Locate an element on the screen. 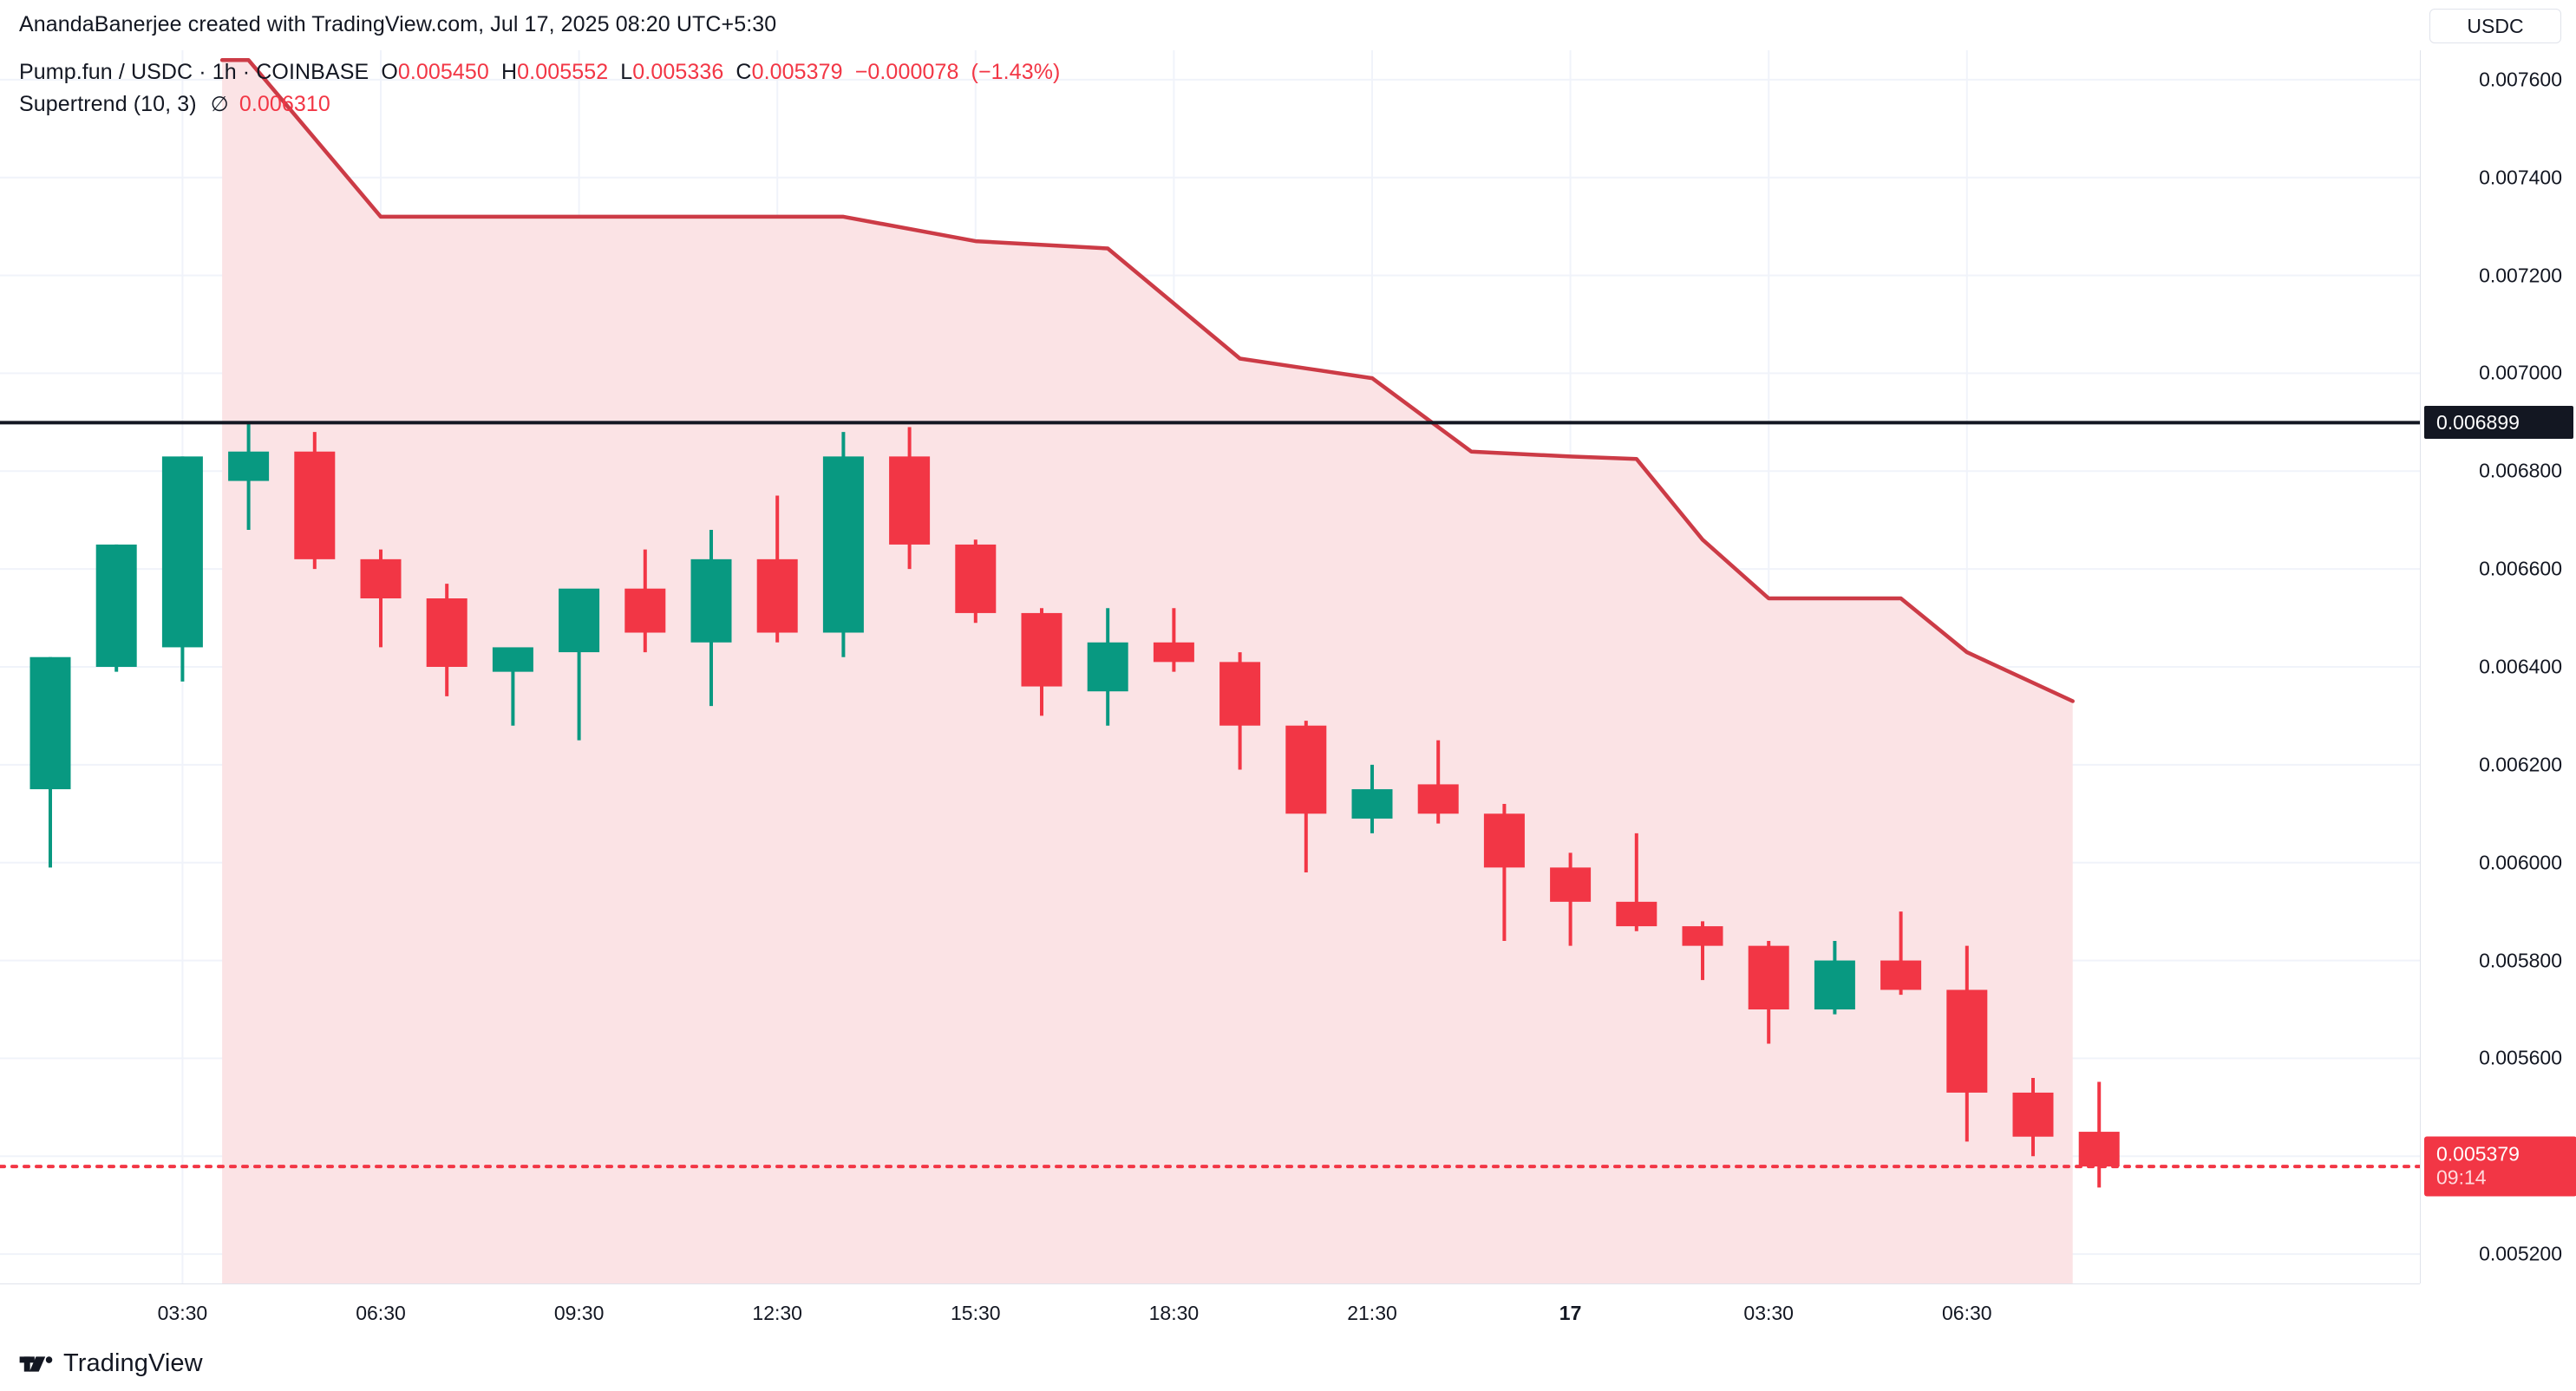  price-tick: 0.007200 is located at coordinates (2520, 275).